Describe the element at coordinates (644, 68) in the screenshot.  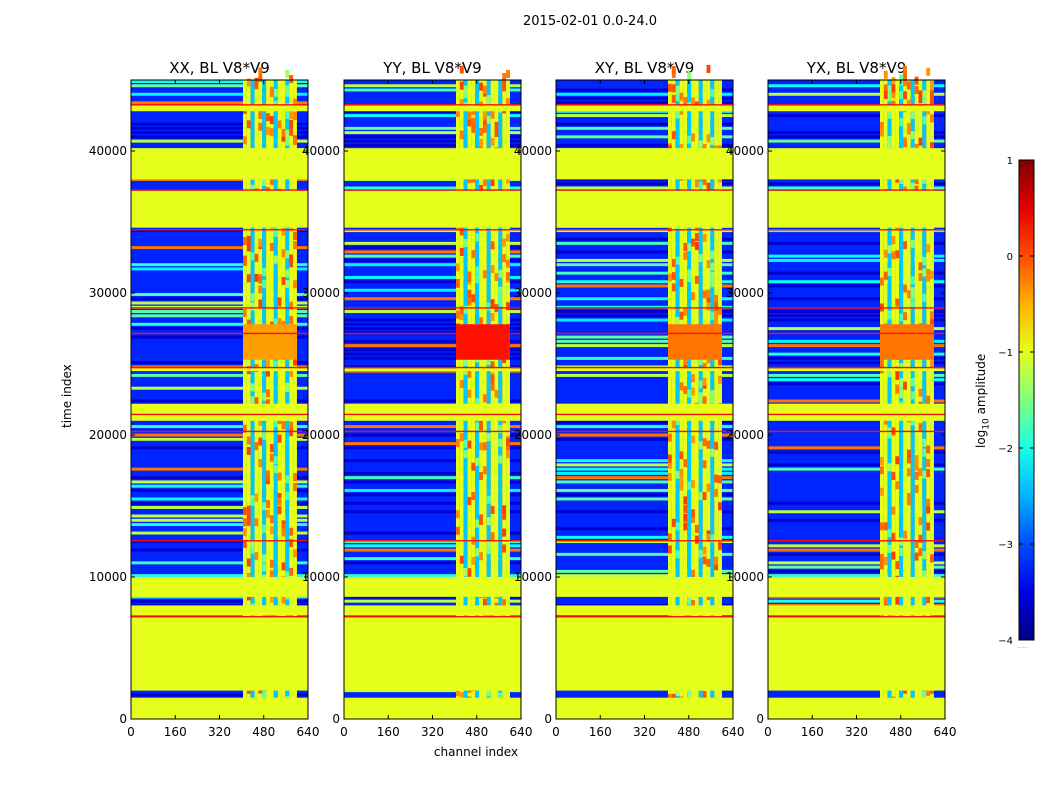
I see `panel-title-xy: XY, BL V8*V9` at that location.